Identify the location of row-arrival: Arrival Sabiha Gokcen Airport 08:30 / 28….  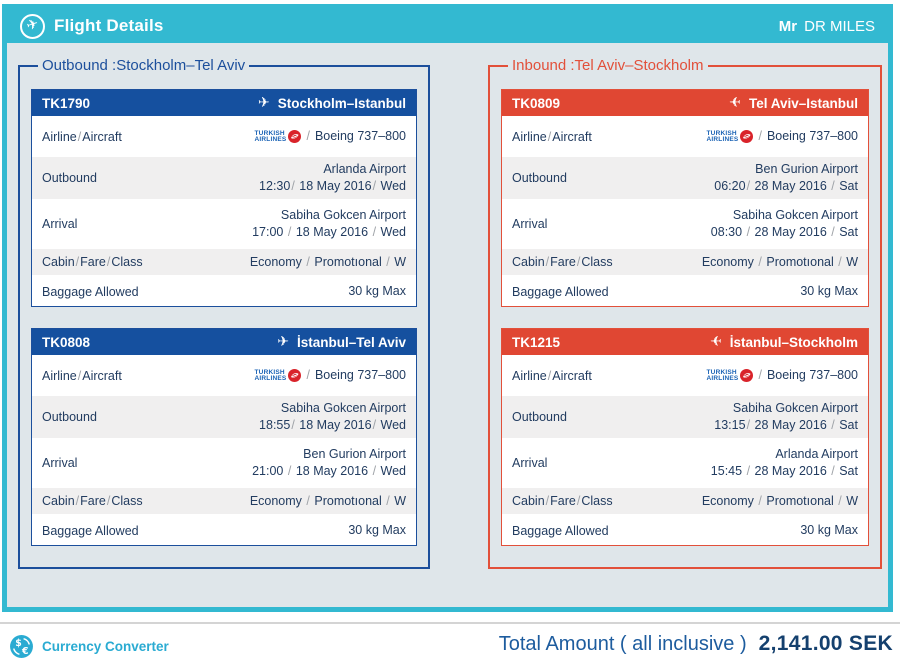
(685, 224).